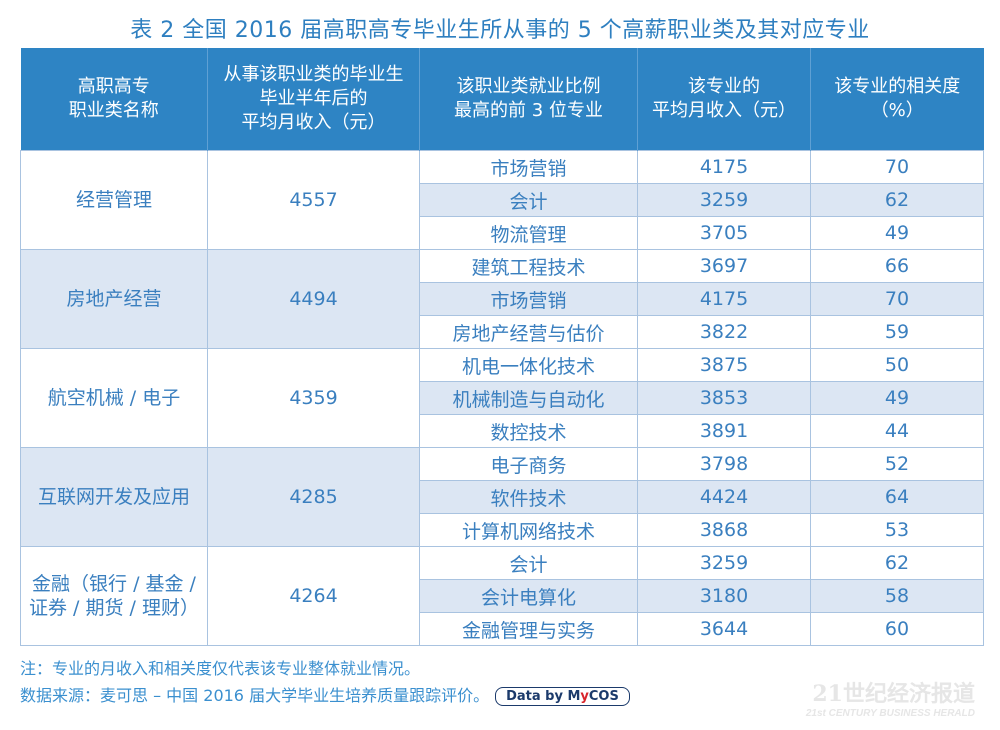 This screenshot has height=730, width=1000. I want to click on major-income: 3644, so click(724, 629).